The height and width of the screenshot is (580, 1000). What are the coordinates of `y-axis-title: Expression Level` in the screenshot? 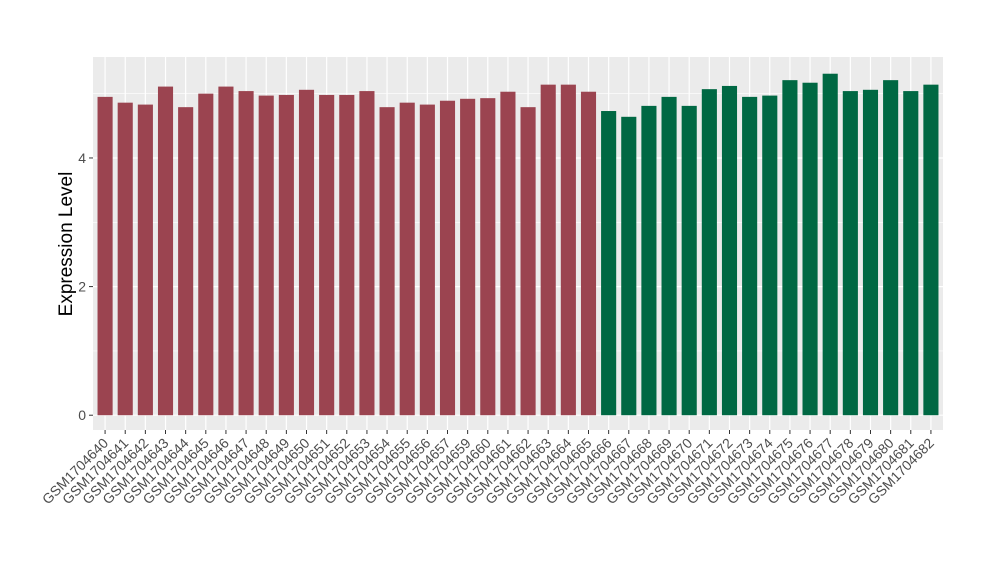 It's located at (66, 244).